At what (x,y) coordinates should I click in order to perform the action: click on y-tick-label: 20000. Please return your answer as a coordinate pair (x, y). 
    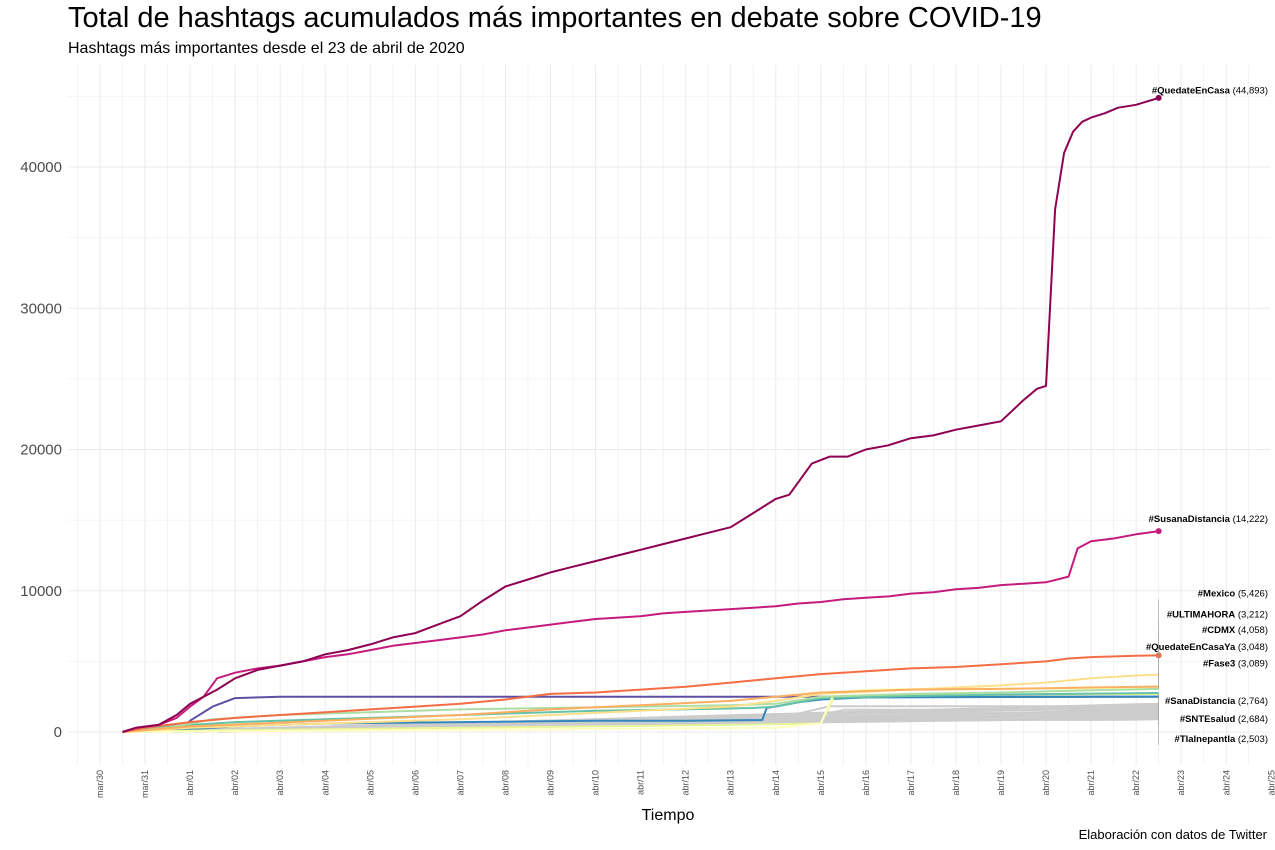
    Looking at the image, I should click on (41, 450).